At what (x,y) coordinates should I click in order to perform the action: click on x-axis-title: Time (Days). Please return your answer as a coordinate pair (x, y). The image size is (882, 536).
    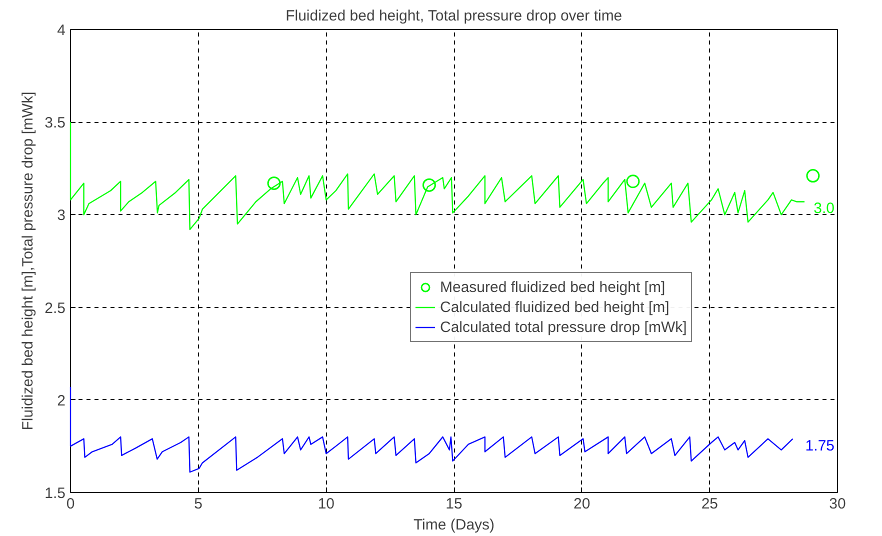
    Looking at the image, I should click on (454, 525).